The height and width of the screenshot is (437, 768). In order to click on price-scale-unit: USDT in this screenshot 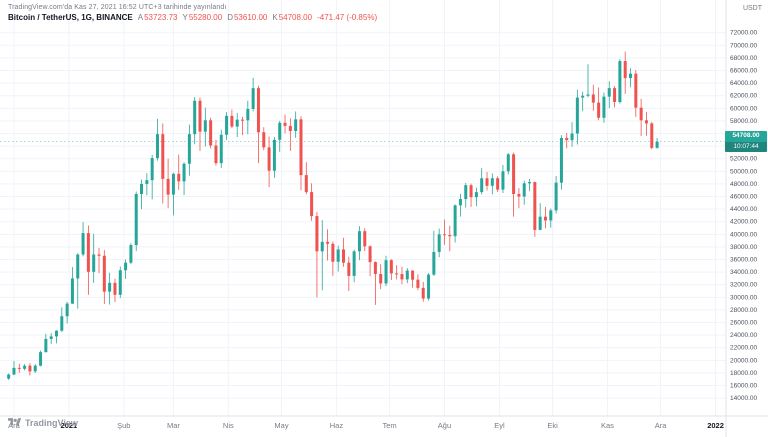, I will do `click(752, 8)`.